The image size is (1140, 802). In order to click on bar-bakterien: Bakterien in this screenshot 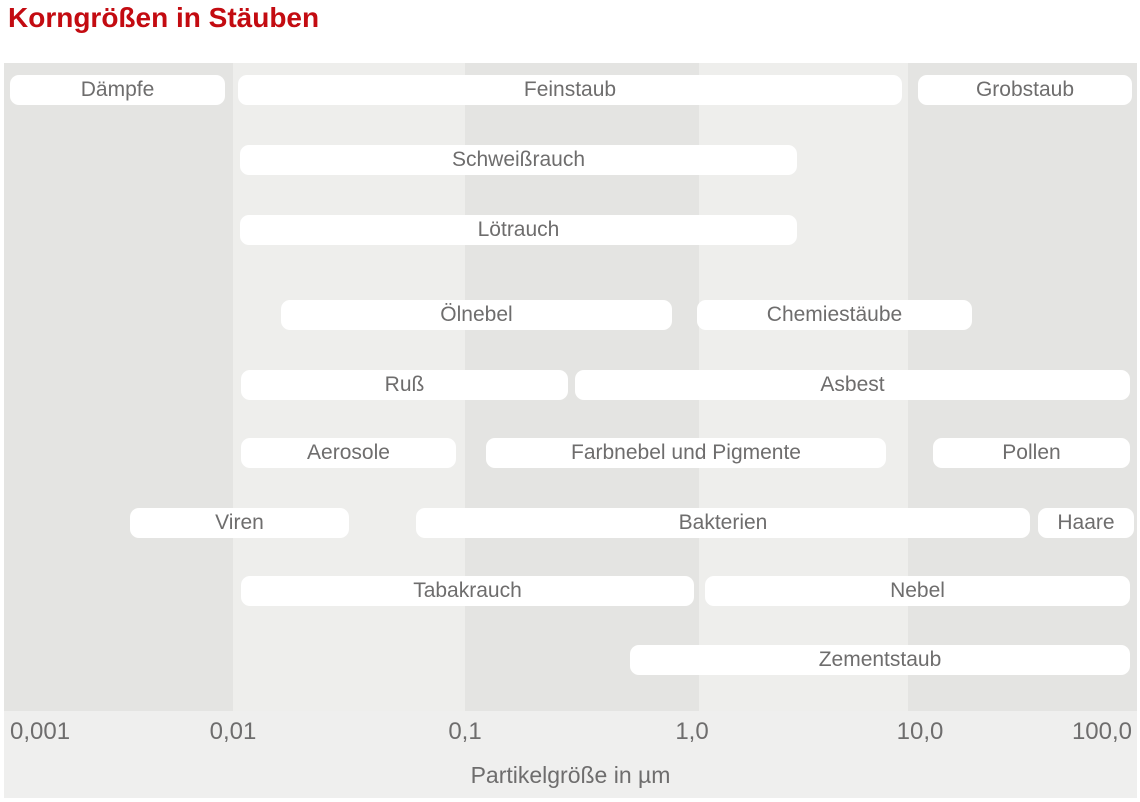, I will do `click(723, 523)`.